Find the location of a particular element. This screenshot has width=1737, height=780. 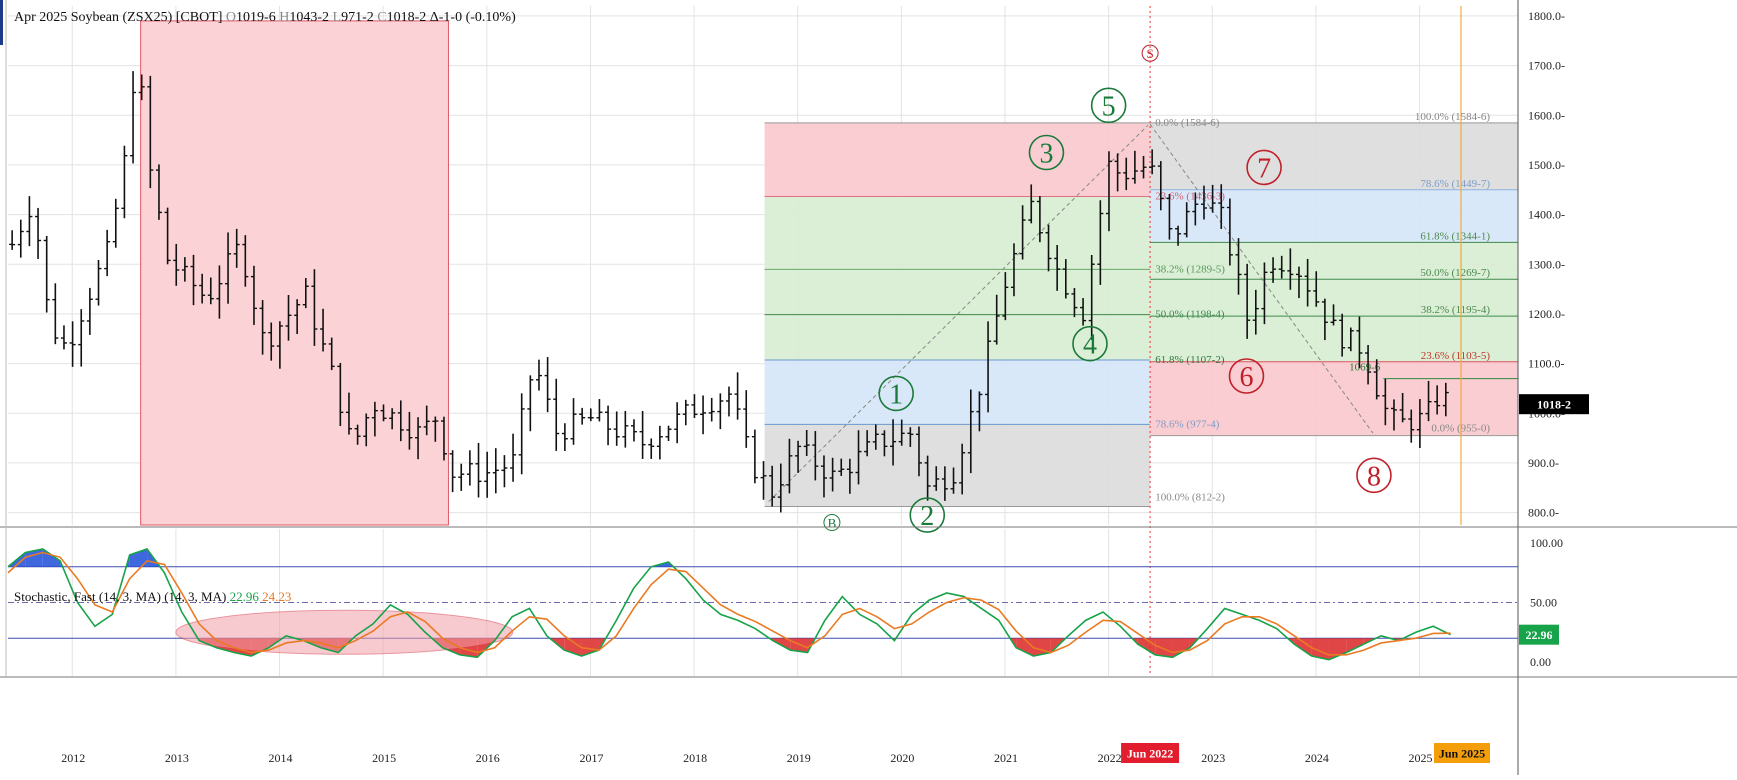

change-value: Δ-1-0 (-0.10%) is located at coordinates (472, 17).